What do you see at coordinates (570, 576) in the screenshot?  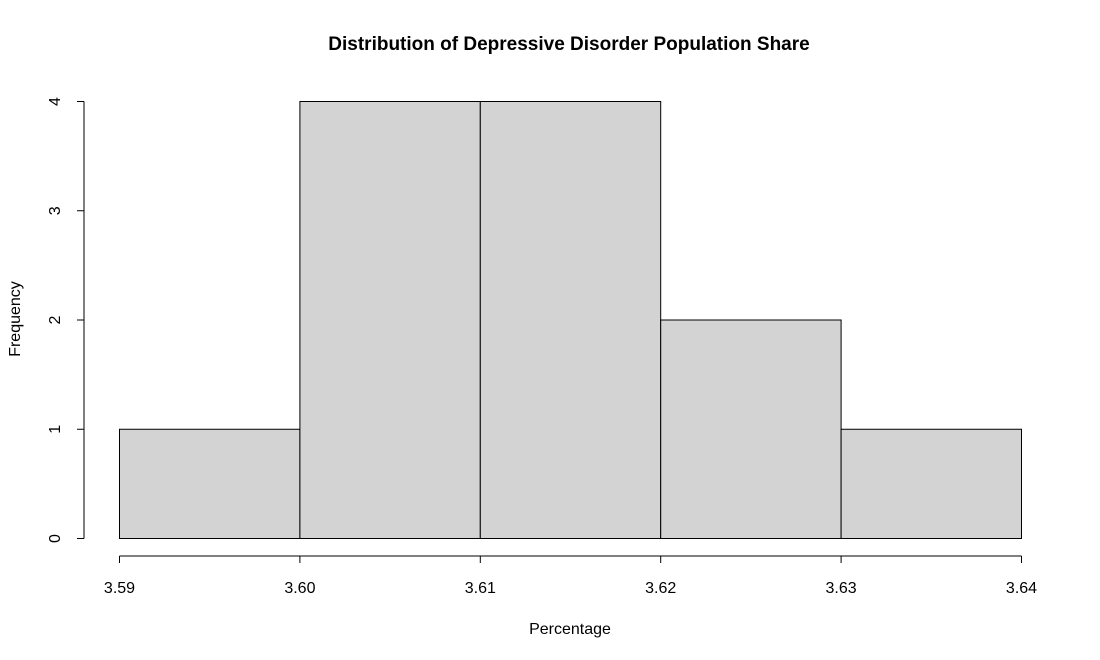 I see `x-axis: 3.59 3.60 3.61 3.62 3.63 3.64` at bounding box center [570, 576].